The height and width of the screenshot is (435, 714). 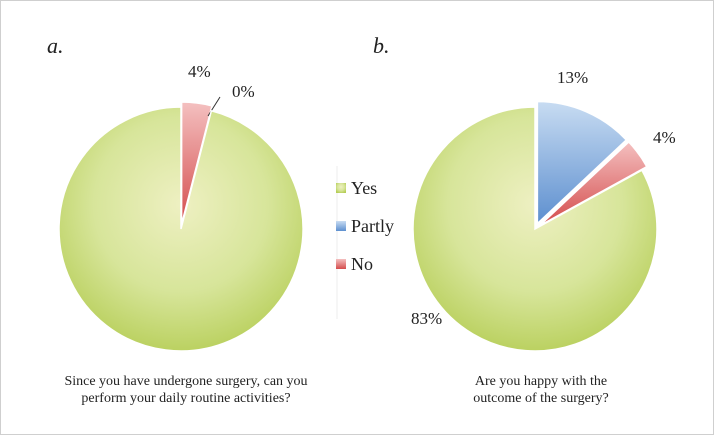 I want to click on question-b-line-1: Are you happy with the, so click(x=541, y=381).